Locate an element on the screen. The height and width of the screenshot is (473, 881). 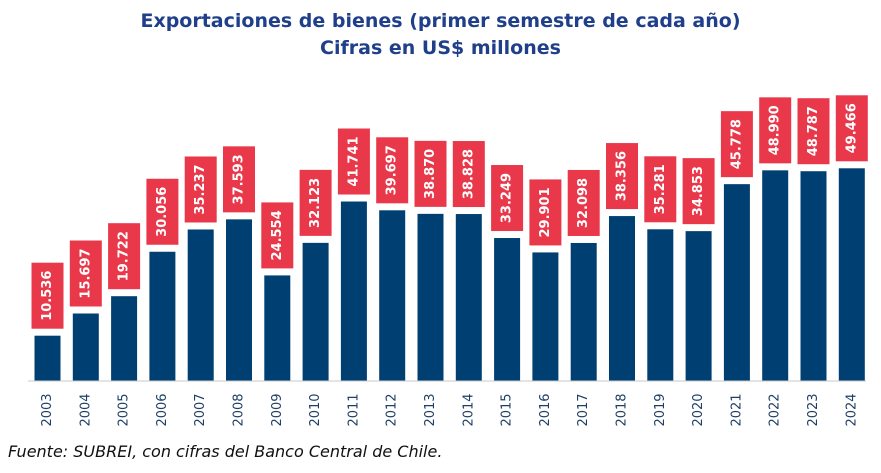
data-label-box-2007 is located at coordinates (200, 189).